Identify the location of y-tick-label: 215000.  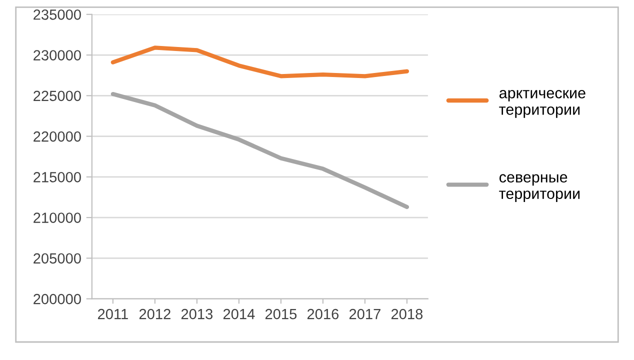
(57, 177).